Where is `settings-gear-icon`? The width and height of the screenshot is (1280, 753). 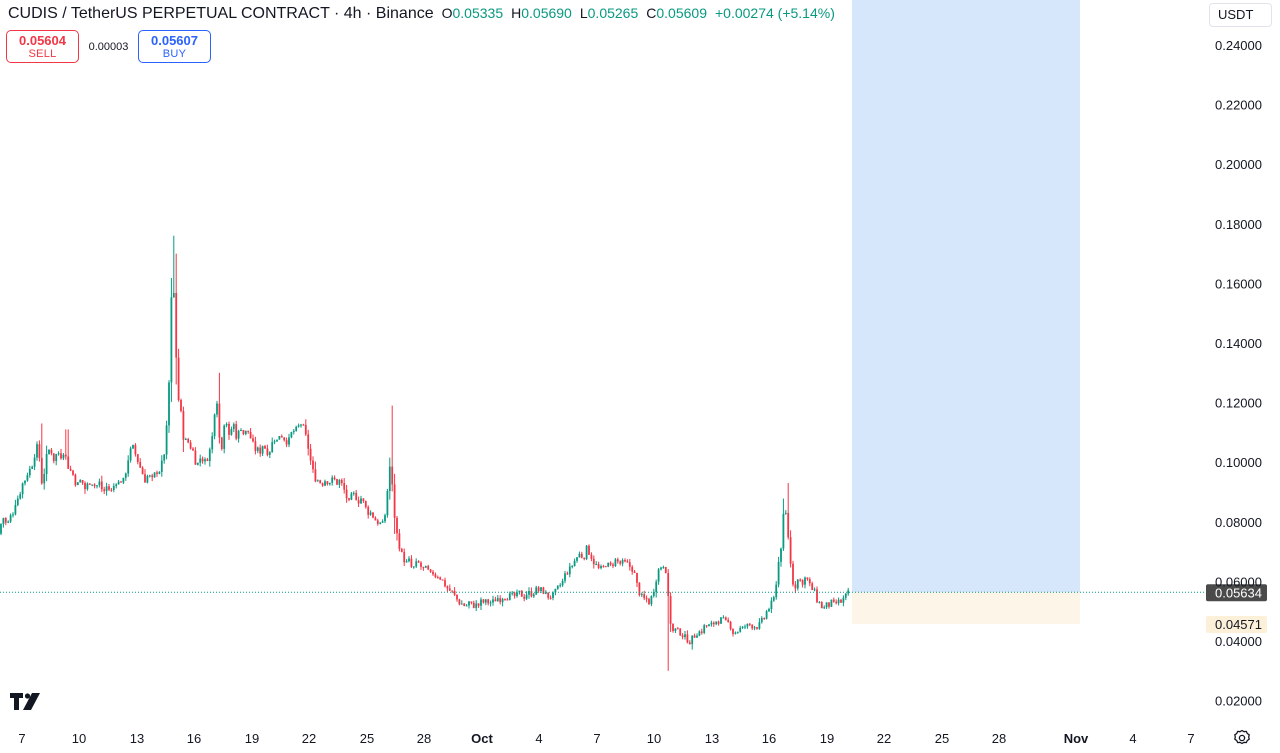
settings-gear-icon is located at coordinates (1242, 738).